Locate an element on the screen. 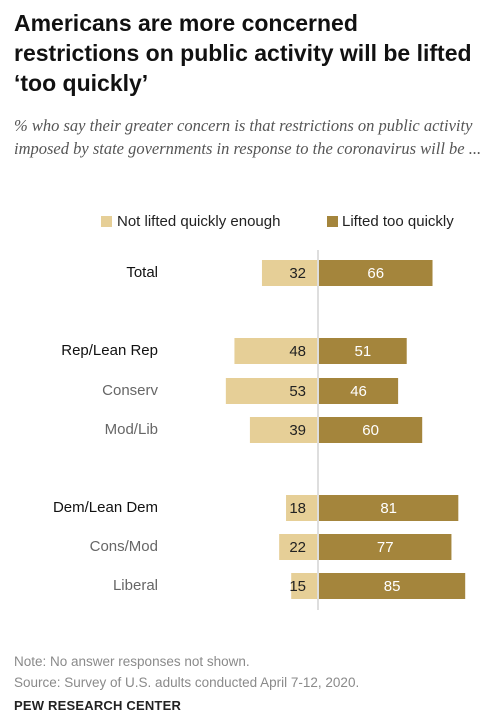 This screenshot has width=500, height=726. category-label: Rep/Lean Rep is located at coordinates (109, 350).